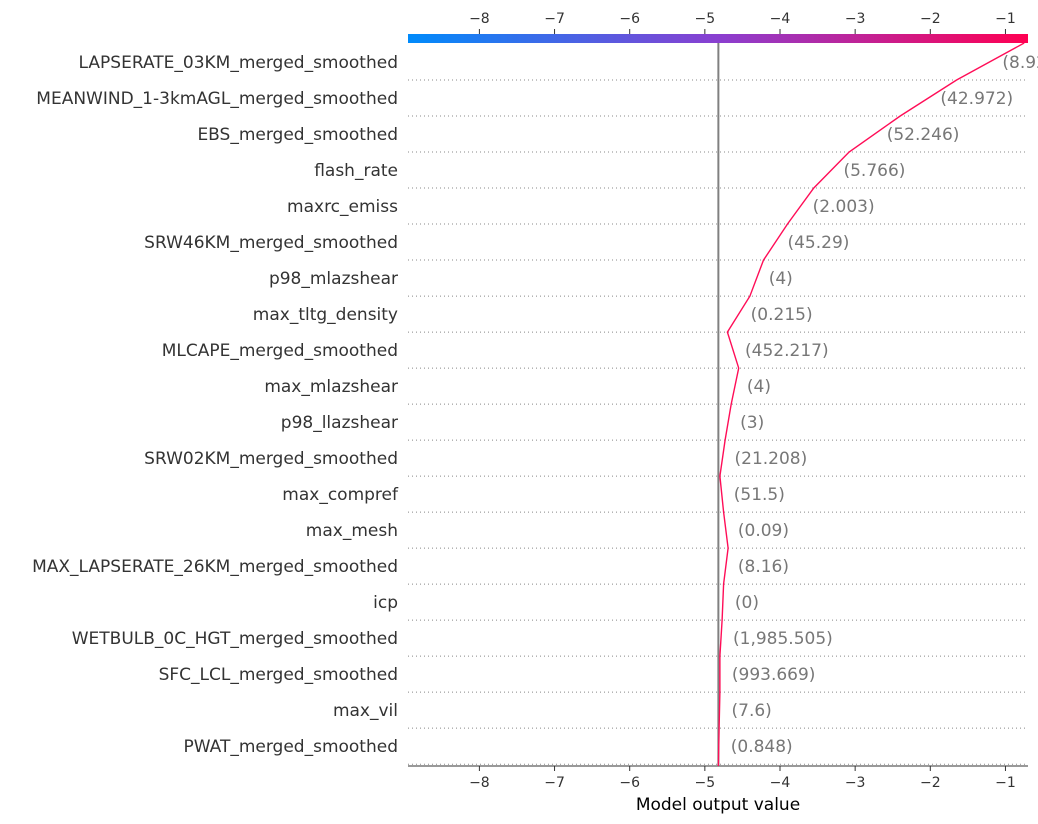 The image size is (1038, 824). I want to click on top-tick-label: −7, so click(554, 19).